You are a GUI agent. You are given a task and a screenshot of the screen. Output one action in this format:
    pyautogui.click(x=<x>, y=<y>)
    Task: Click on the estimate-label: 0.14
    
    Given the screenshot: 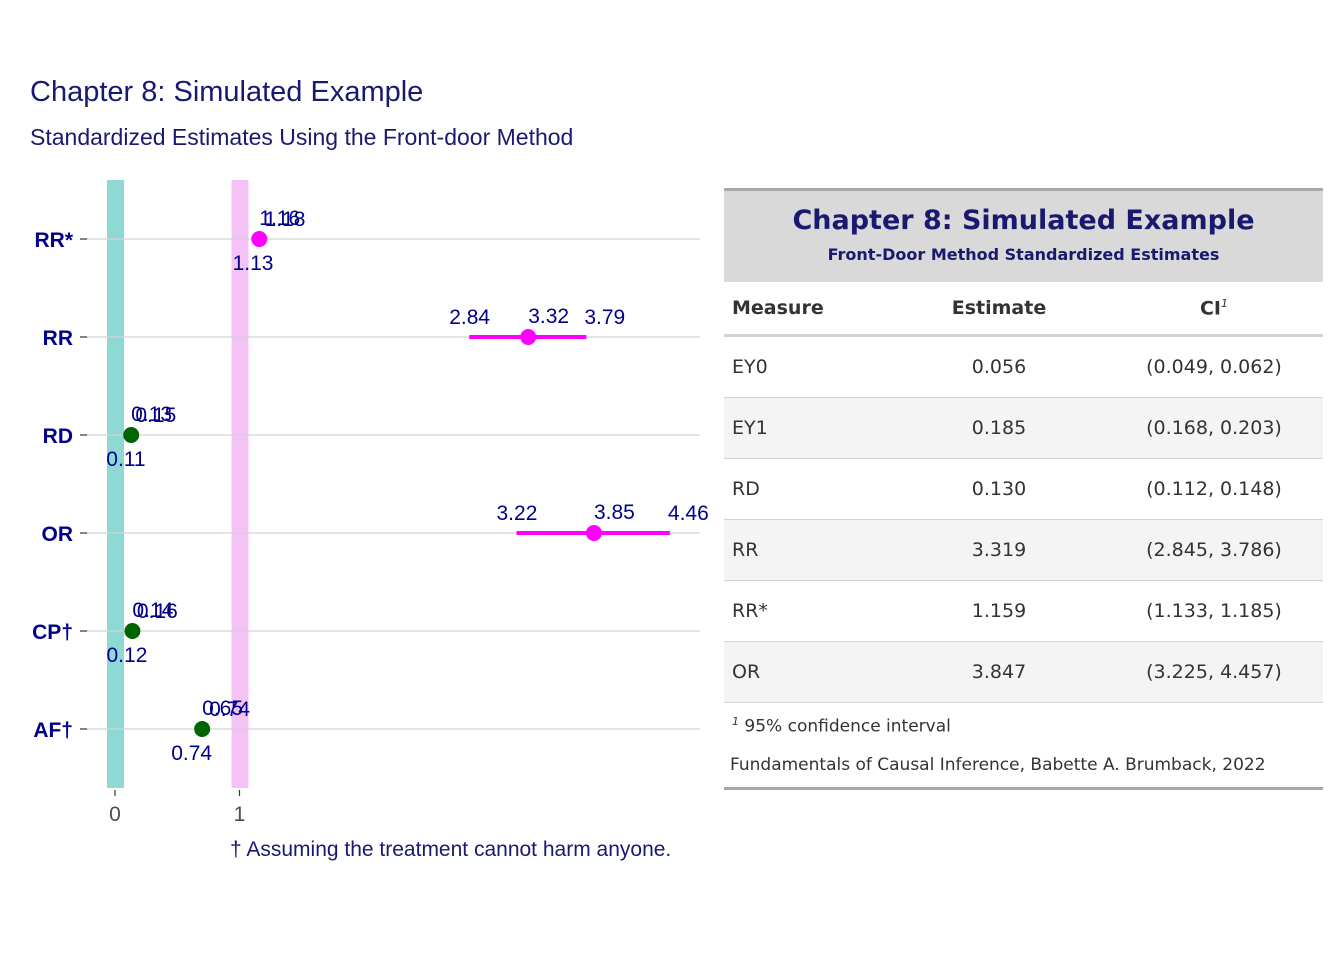 What is the action you would take?
    pyautogui.click(x=152, y=610)
    